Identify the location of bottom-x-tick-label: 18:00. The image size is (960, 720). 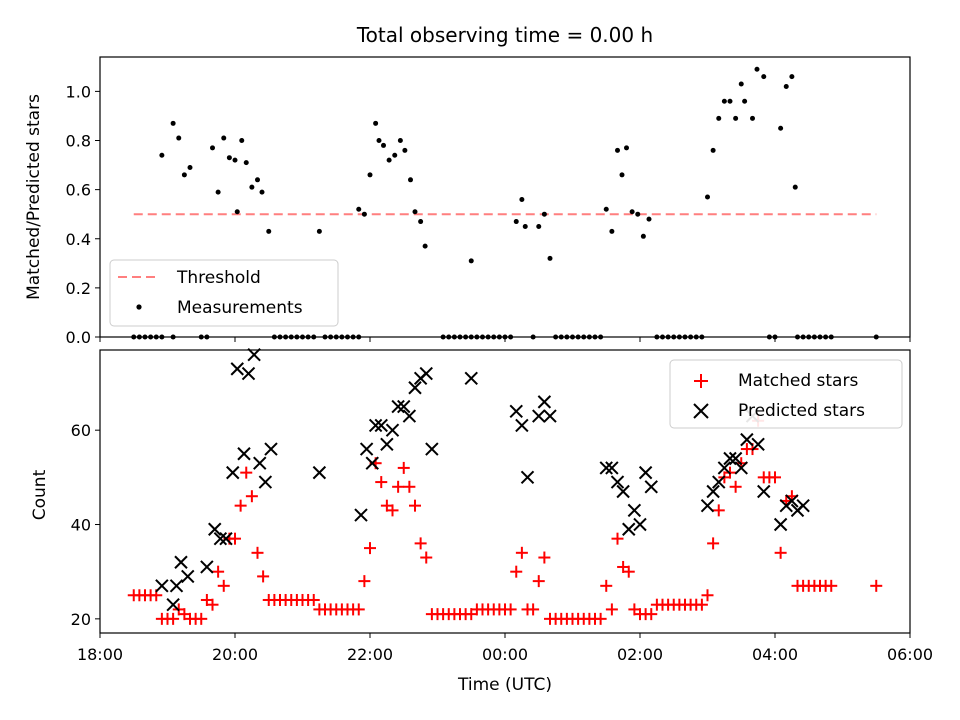
(100, 654).